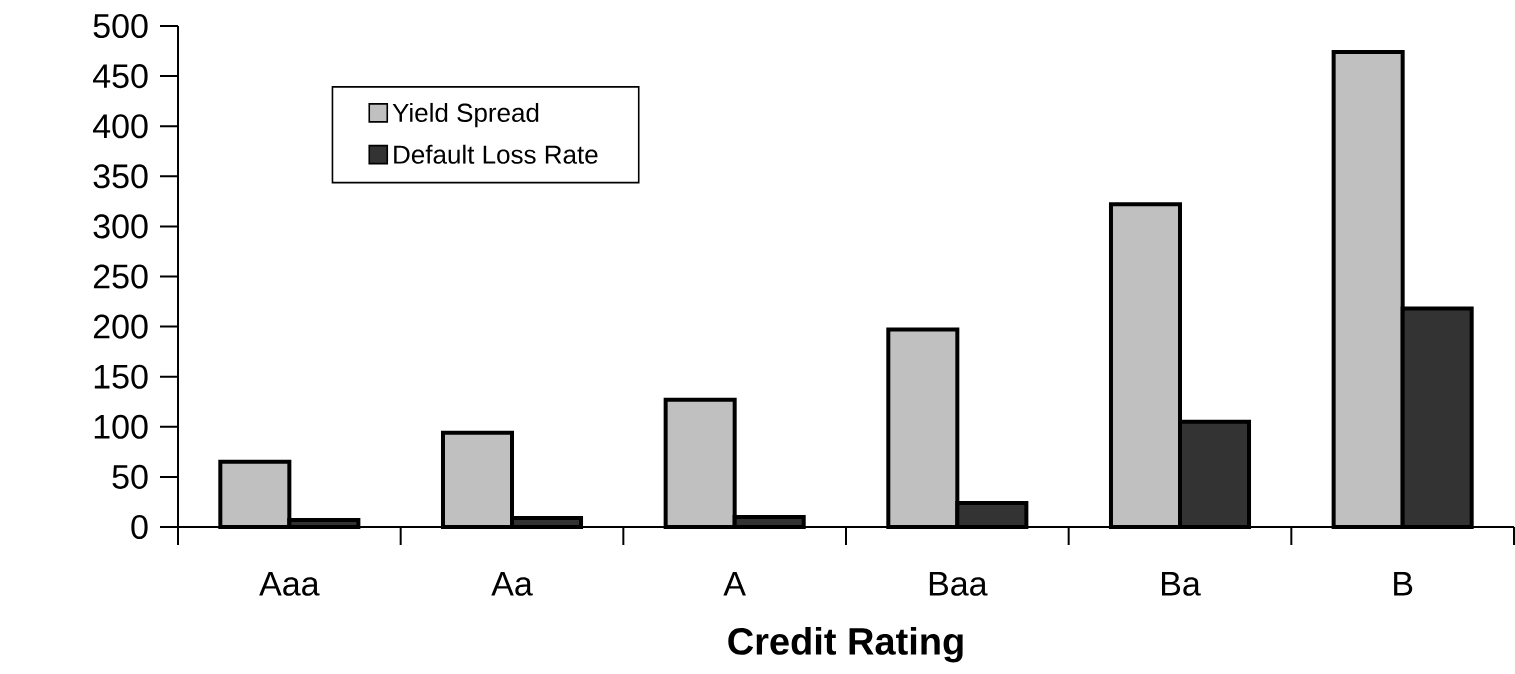  What do you see at coordinates (512, 584) in the screenshot?
I see `x-tick-label: Aa` at bounding box center [512, 584].